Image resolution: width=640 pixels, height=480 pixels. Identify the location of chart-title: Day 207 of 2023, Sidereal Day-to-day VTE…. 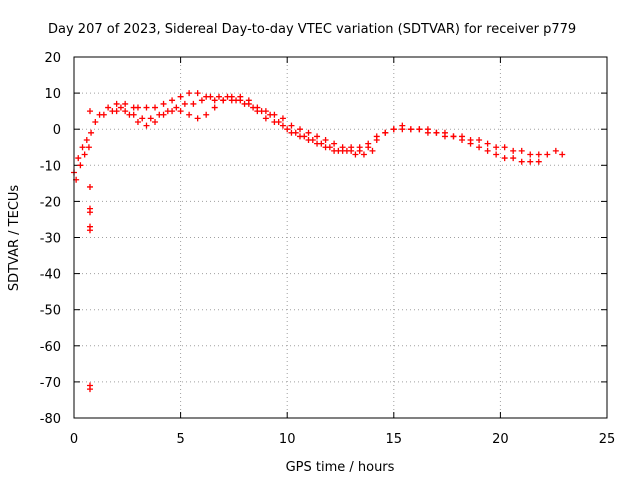
(312, 29).